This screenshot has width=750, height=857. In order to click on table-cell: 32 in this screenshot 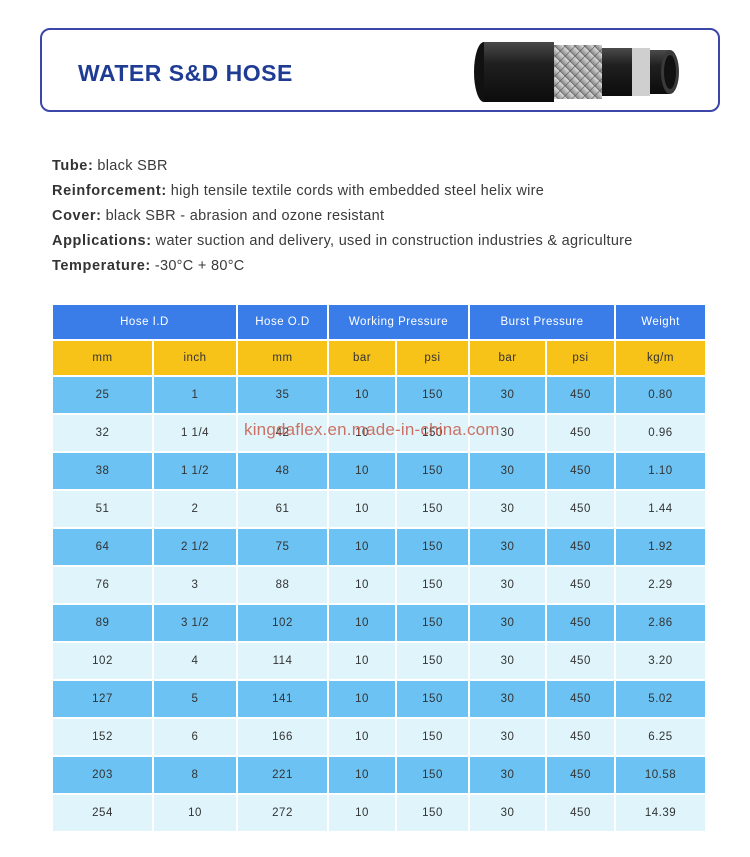, I will do `click(102, 433)`.